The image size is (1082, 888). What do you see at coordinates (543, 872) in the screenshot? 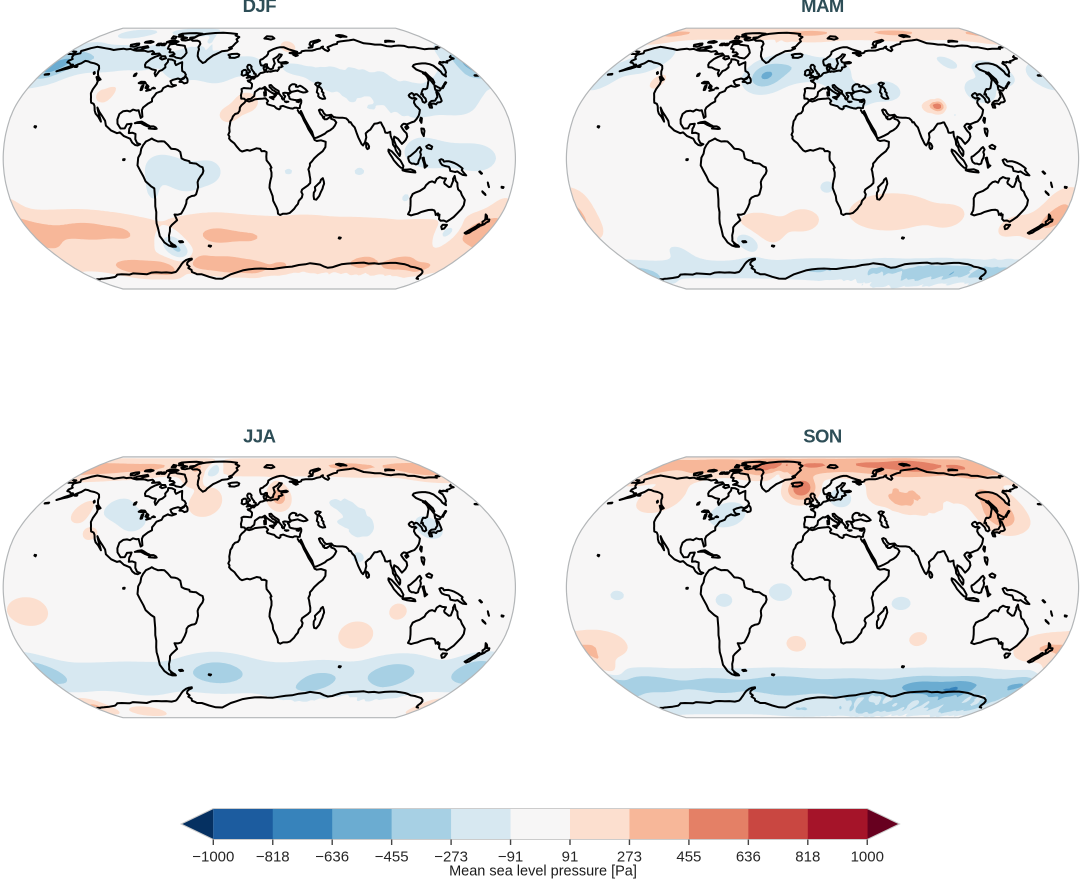
I see `svg-text: Mean sea level pressure [Pa]` at bounding box center [543, 872].